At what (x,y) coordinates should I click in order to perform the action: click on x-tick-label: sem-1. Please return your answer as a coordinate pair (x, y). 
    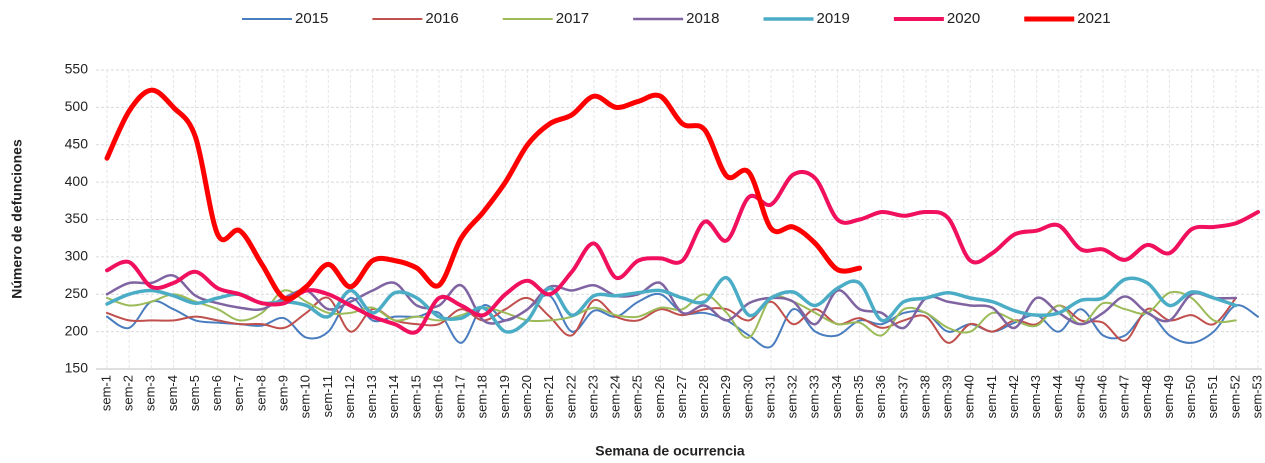
    Looking at the image, I should click on (105, 393).